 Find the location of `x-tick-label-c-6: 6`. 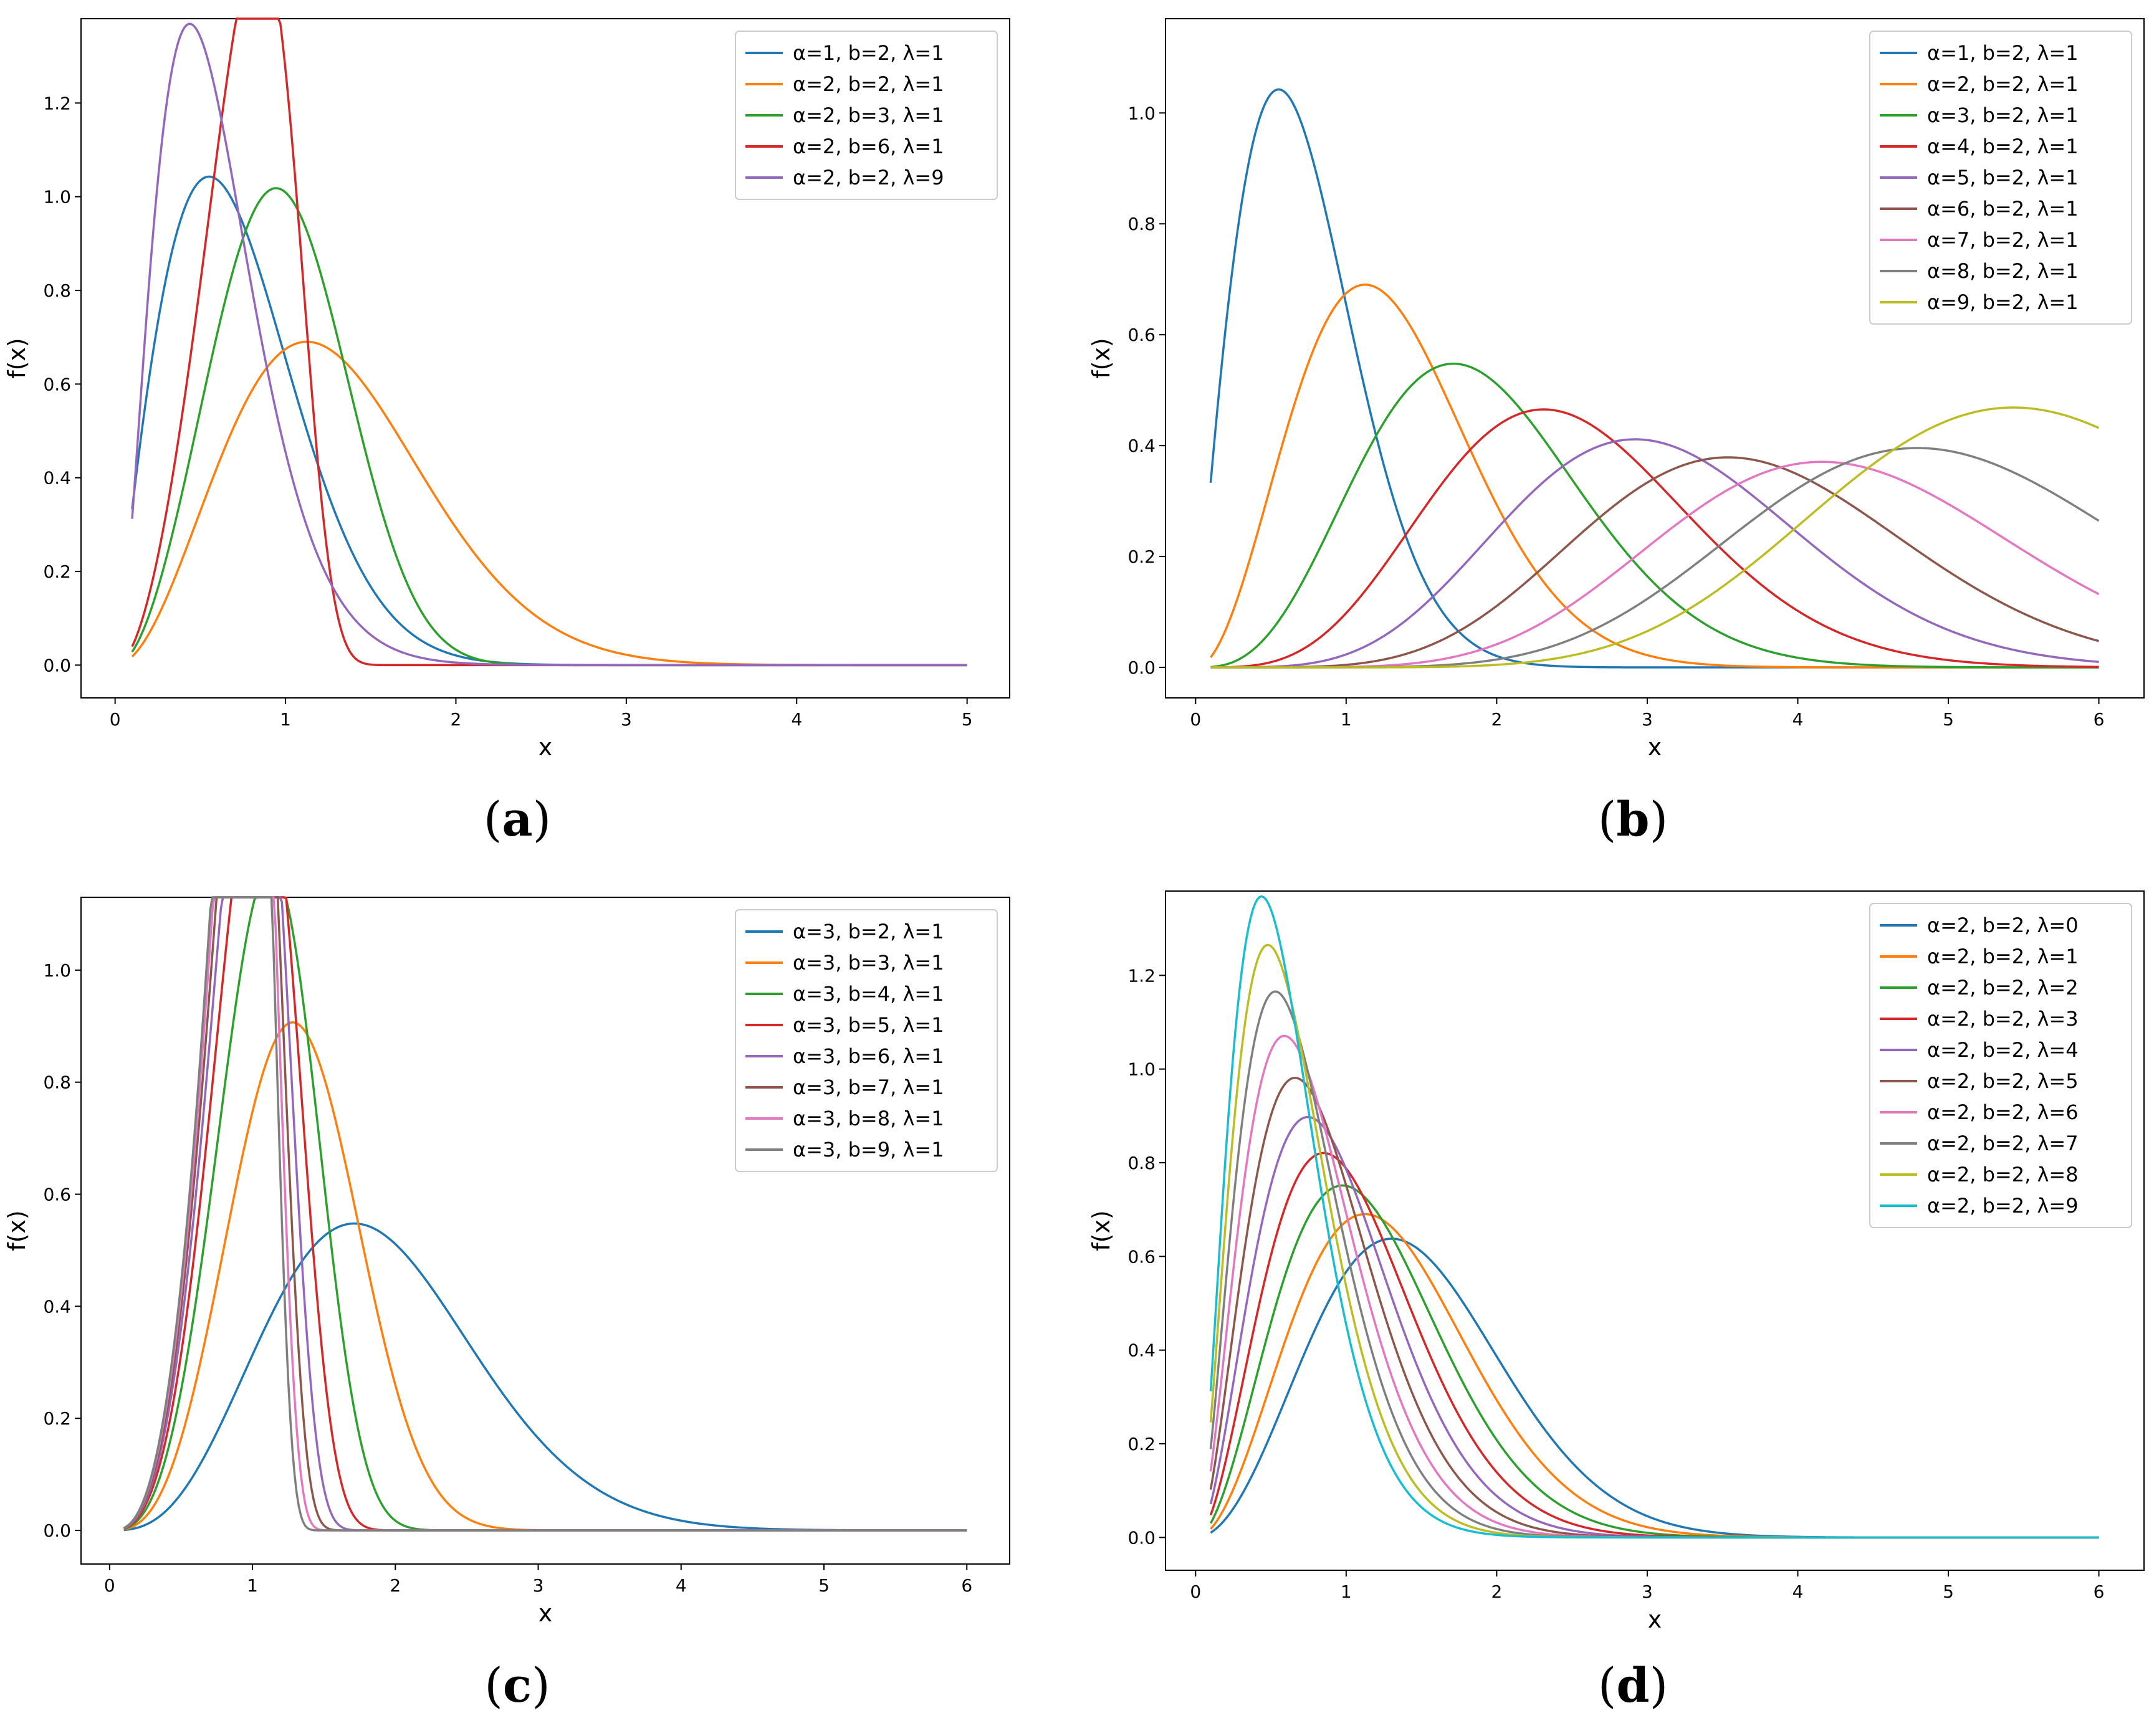

x-tick-label-c-6: 6 is located at coordinates (966, 1585).